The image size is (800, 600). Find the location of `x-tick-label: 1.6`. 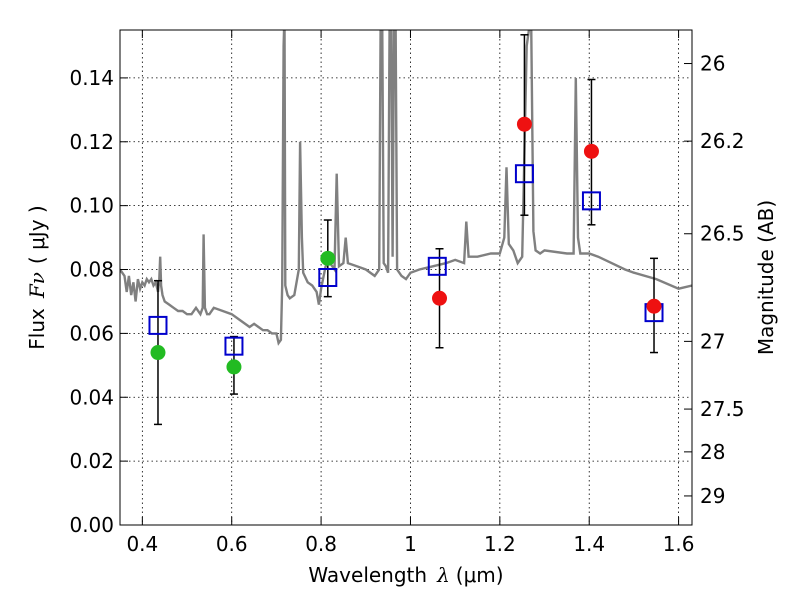

x-tick-label: 1.6 is located at coordinates (679, 544).